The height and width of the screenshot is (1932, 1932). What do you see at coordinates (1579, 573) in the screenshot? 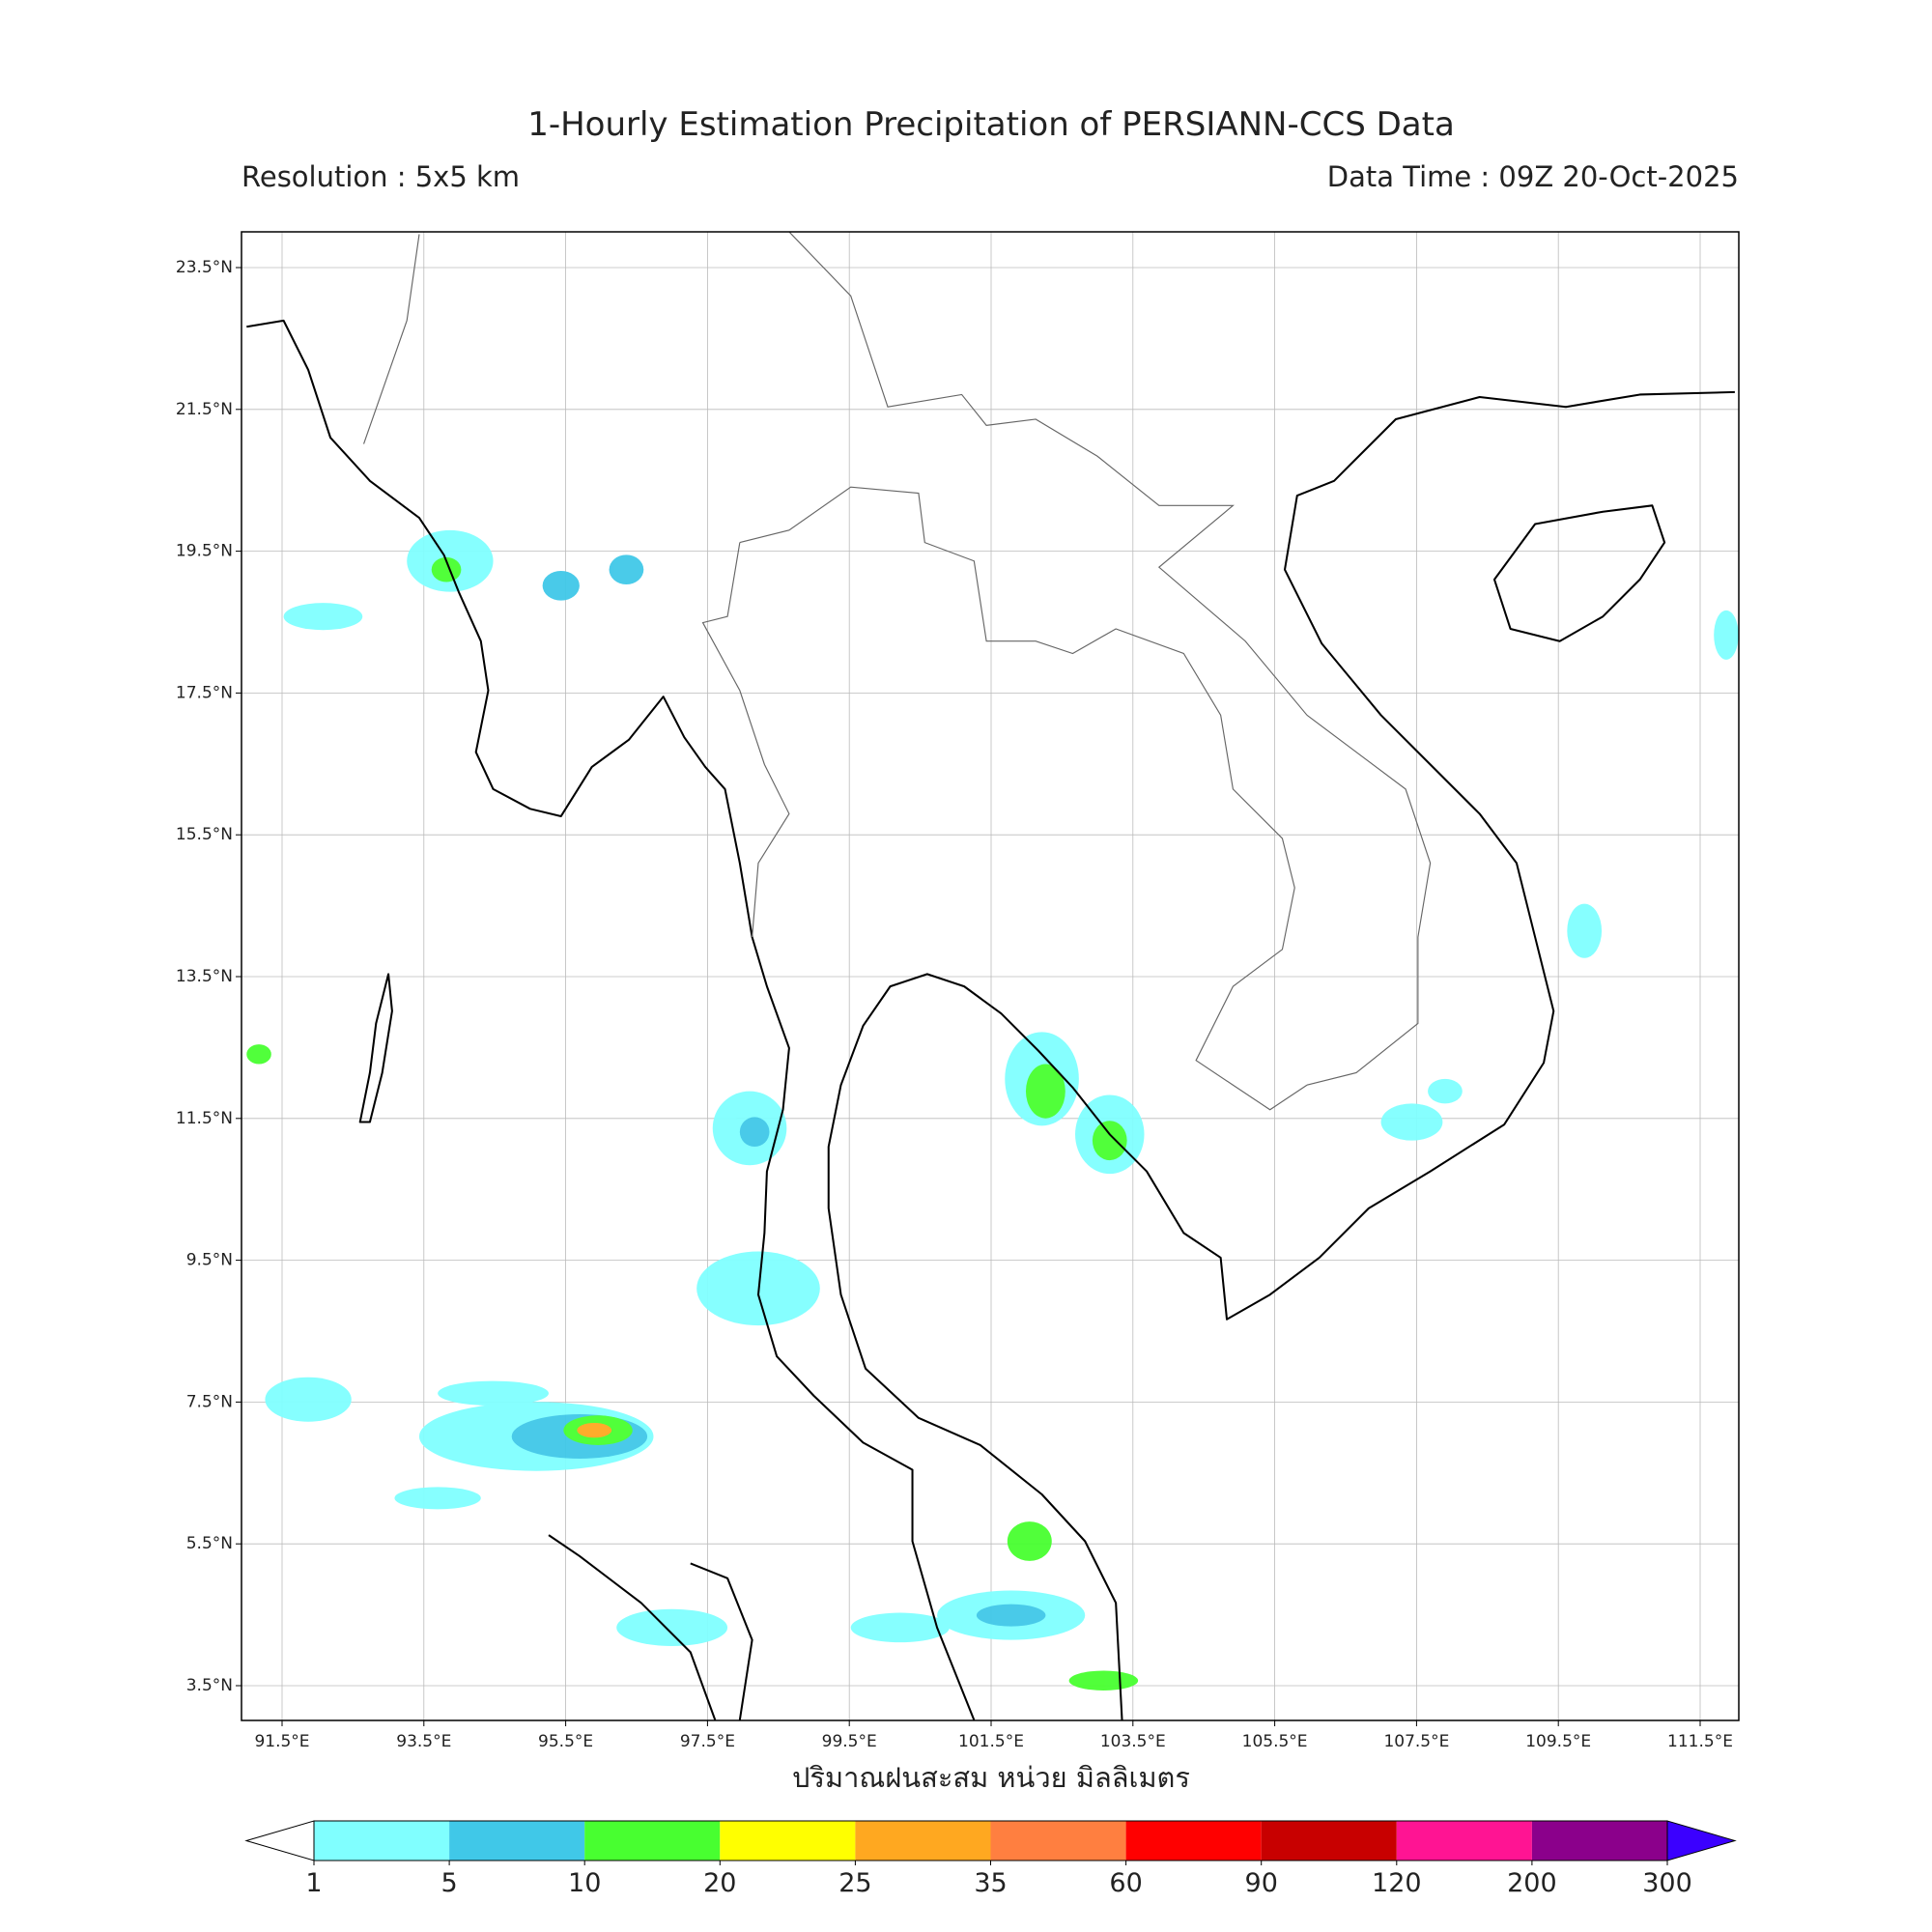
I see `coastline-hainan` at bounding box center [1579, 573].